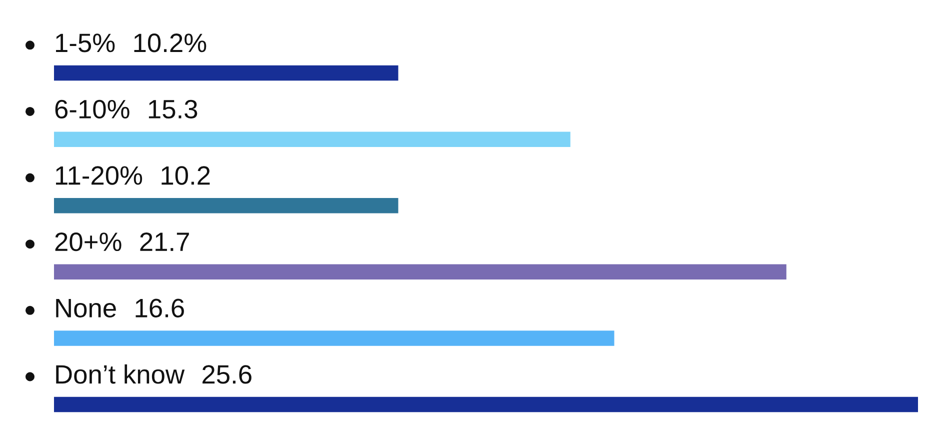  What do you see at coordinates (88, 242) in the screenshot?
I see `y-tick-label: 20+%` at bounding box center [88, 242].